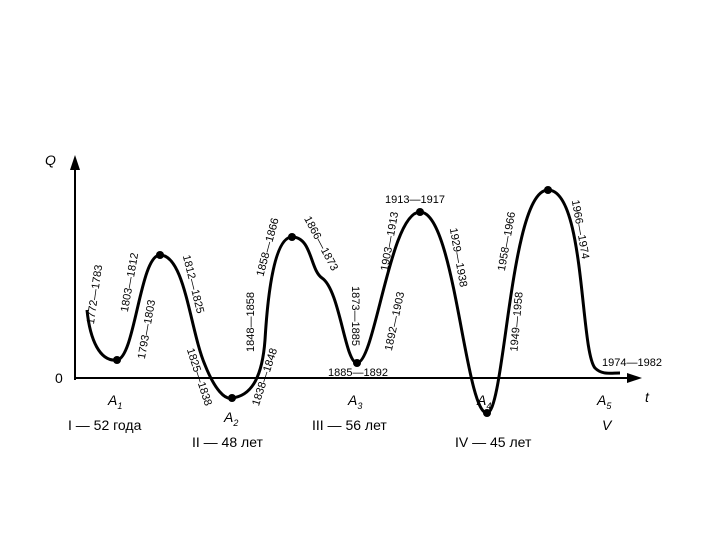  I want to click on date-label: 1848—1858, so click(251, 322).